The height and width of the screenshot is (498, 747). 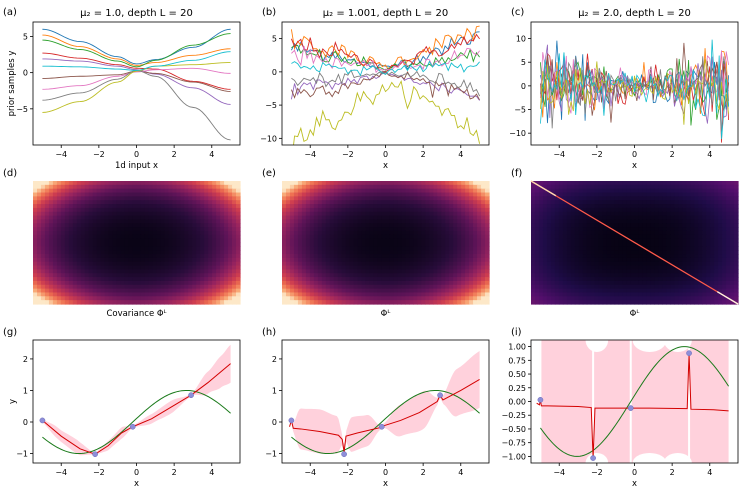 What do you see at coordinates (387, 112) in the screenshot?
I see `series-line-b` at bounding box center [387, 112].